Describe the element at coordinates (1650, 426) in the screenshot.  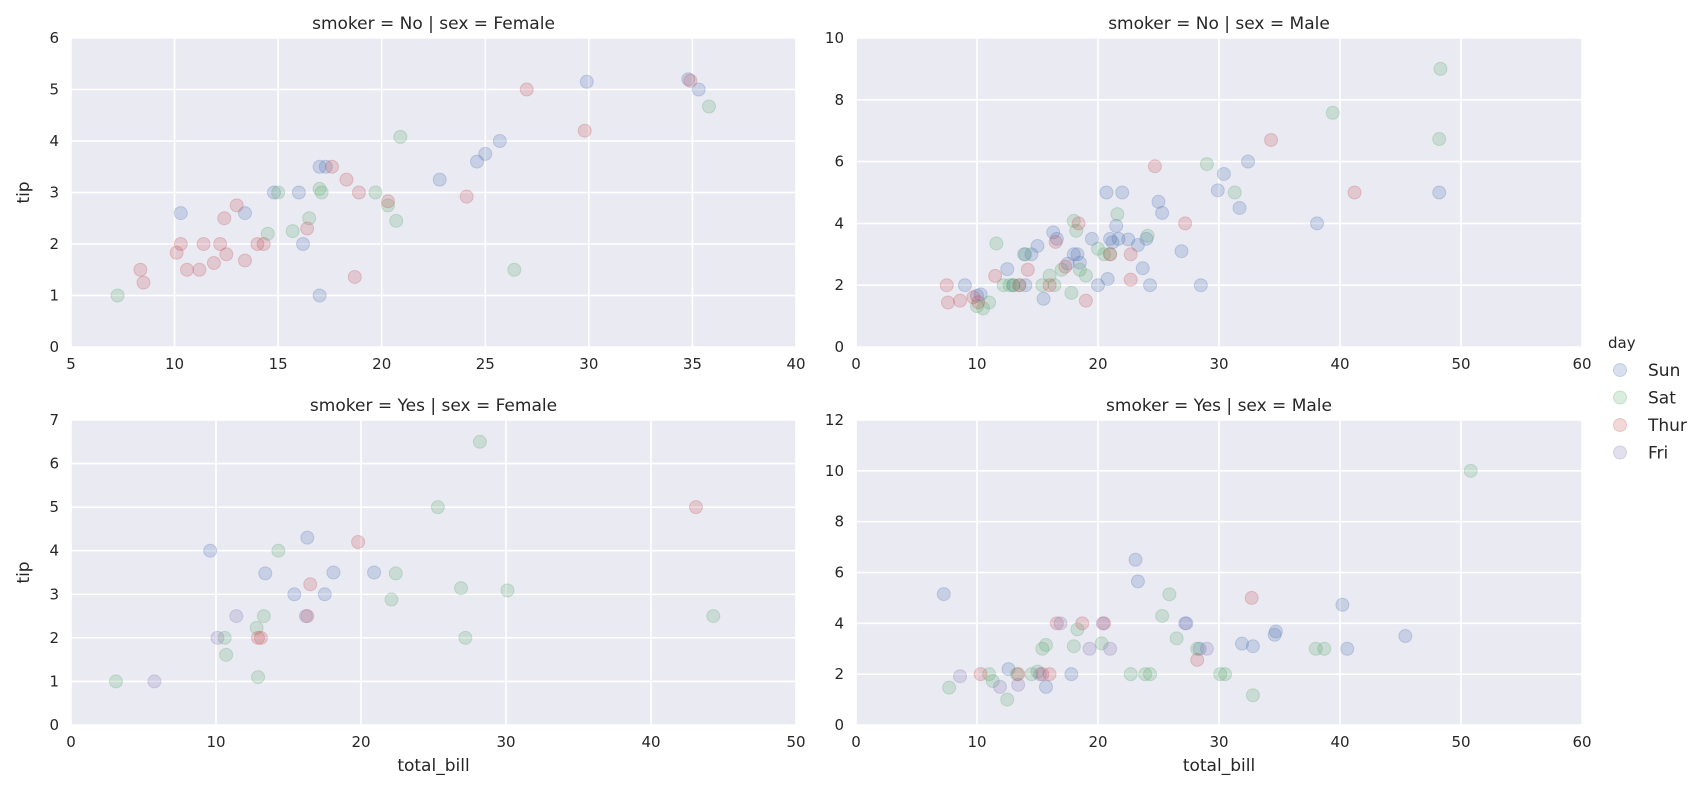
I see `legend-entry: Thur` at that location.